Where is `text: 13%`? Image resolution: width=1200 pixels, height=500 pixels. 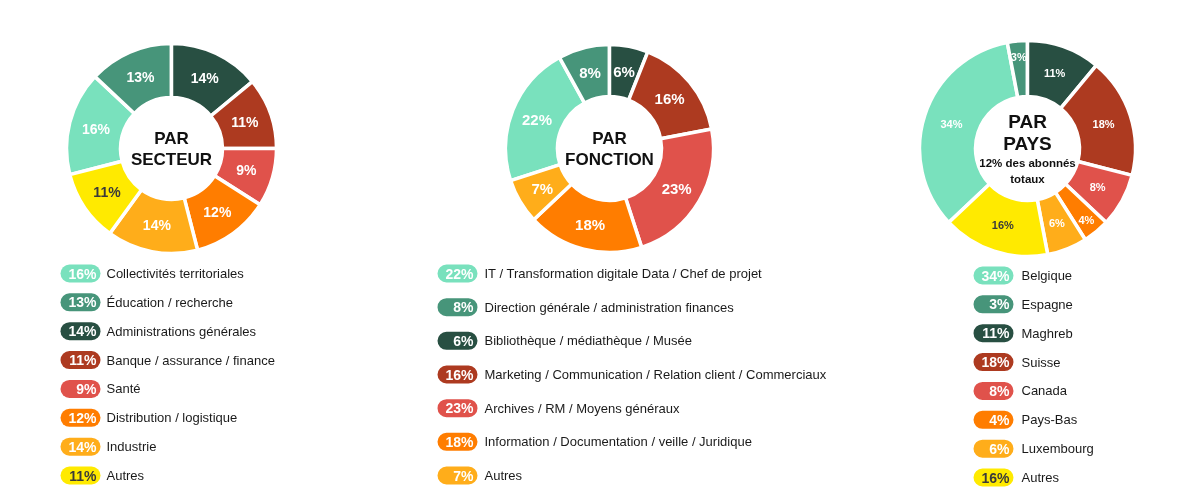 text: 13% is located at coordinates (82, 302).